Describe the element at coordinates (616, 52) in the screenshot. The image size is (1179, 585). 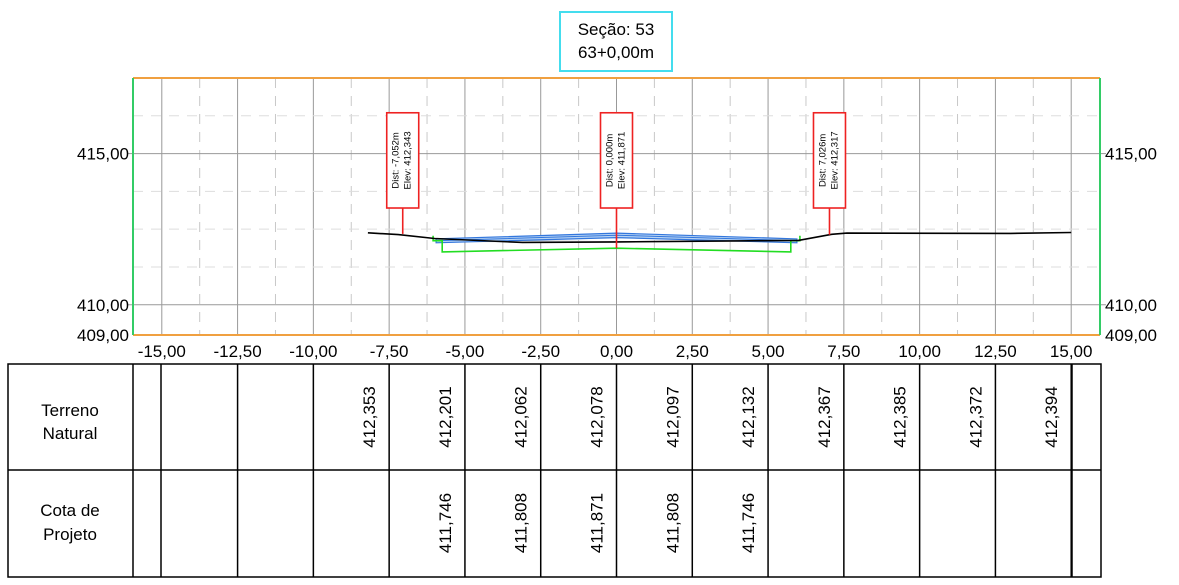
I see `station-label: 63+0,00m` at that location.